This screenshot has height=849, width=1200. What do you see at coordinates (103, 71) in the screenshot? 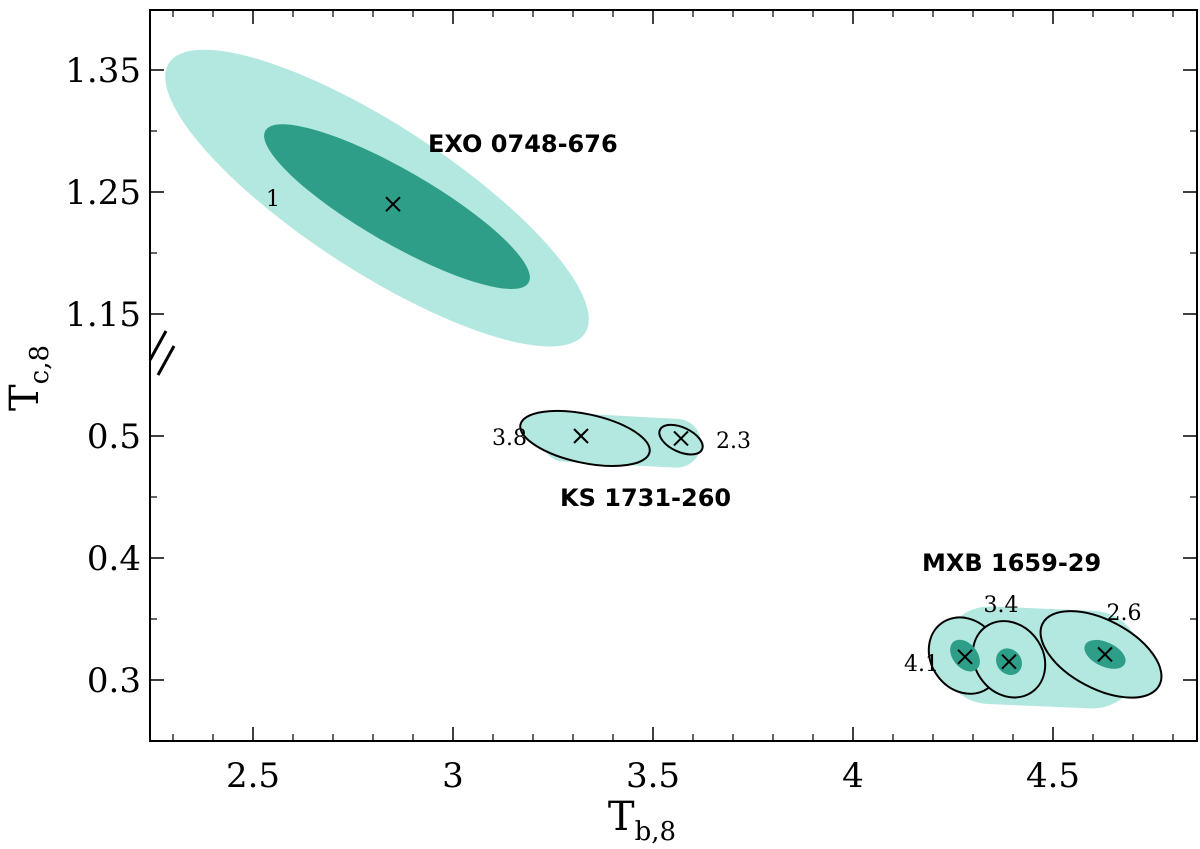
I see `y-tick-label: 1.35` at bounding box center [103, 71].